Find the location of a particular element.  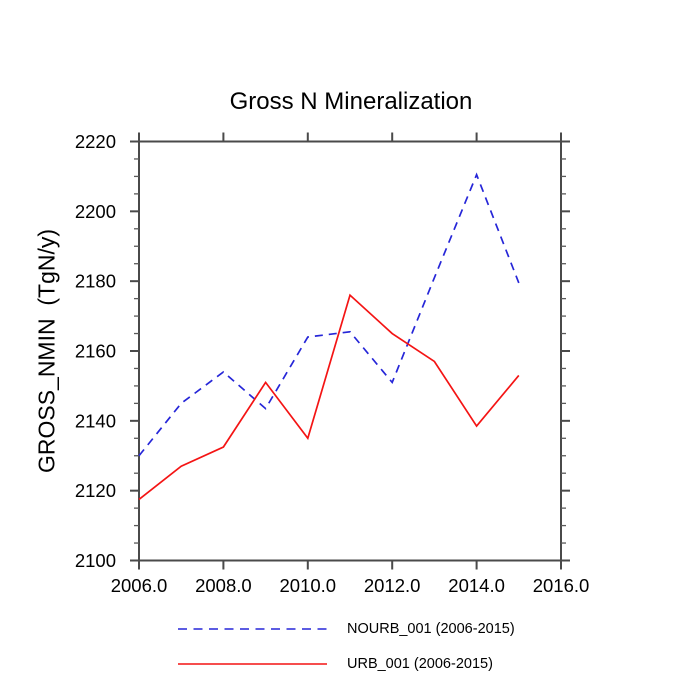

legend-line-sample-solid is located at coordinates (252, 664).